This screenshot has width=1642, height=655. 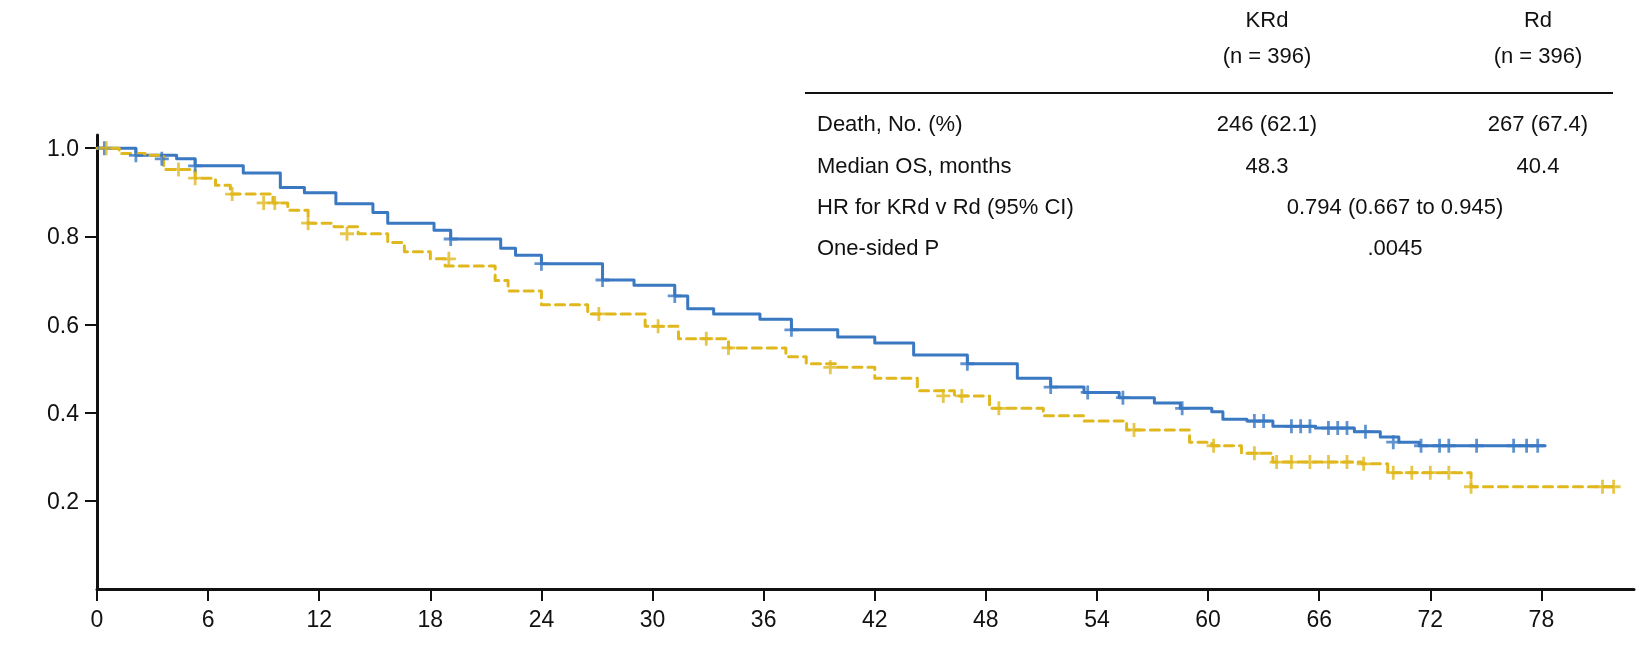 I want to click on annotation: Death, No. (%), so click(x=890, y=123).